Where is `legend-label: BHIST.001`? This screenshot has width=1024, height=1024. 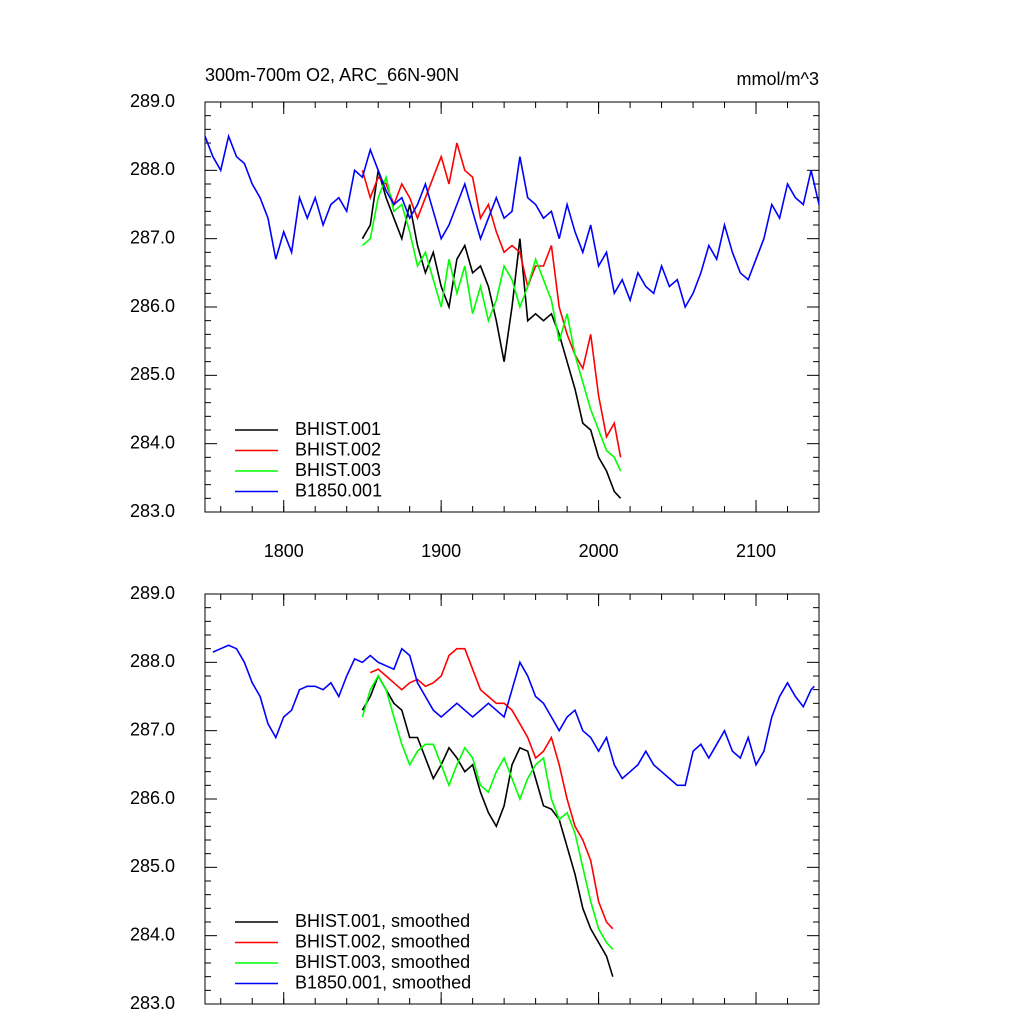 legend-label: BHIST.001 is located at coordinates (338, 429).